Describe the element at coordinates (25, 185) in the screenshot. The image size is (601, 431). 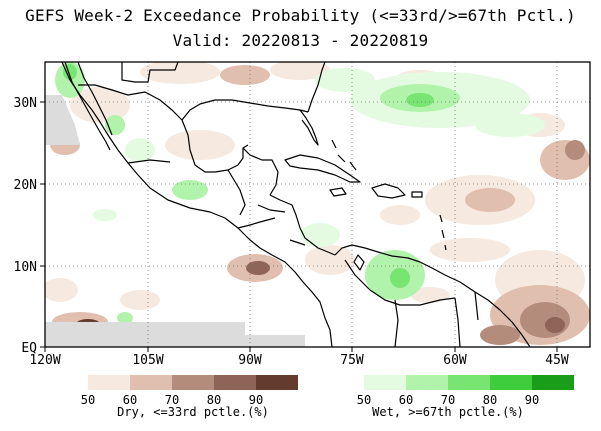
I see `lat-label: 20N` at that location.